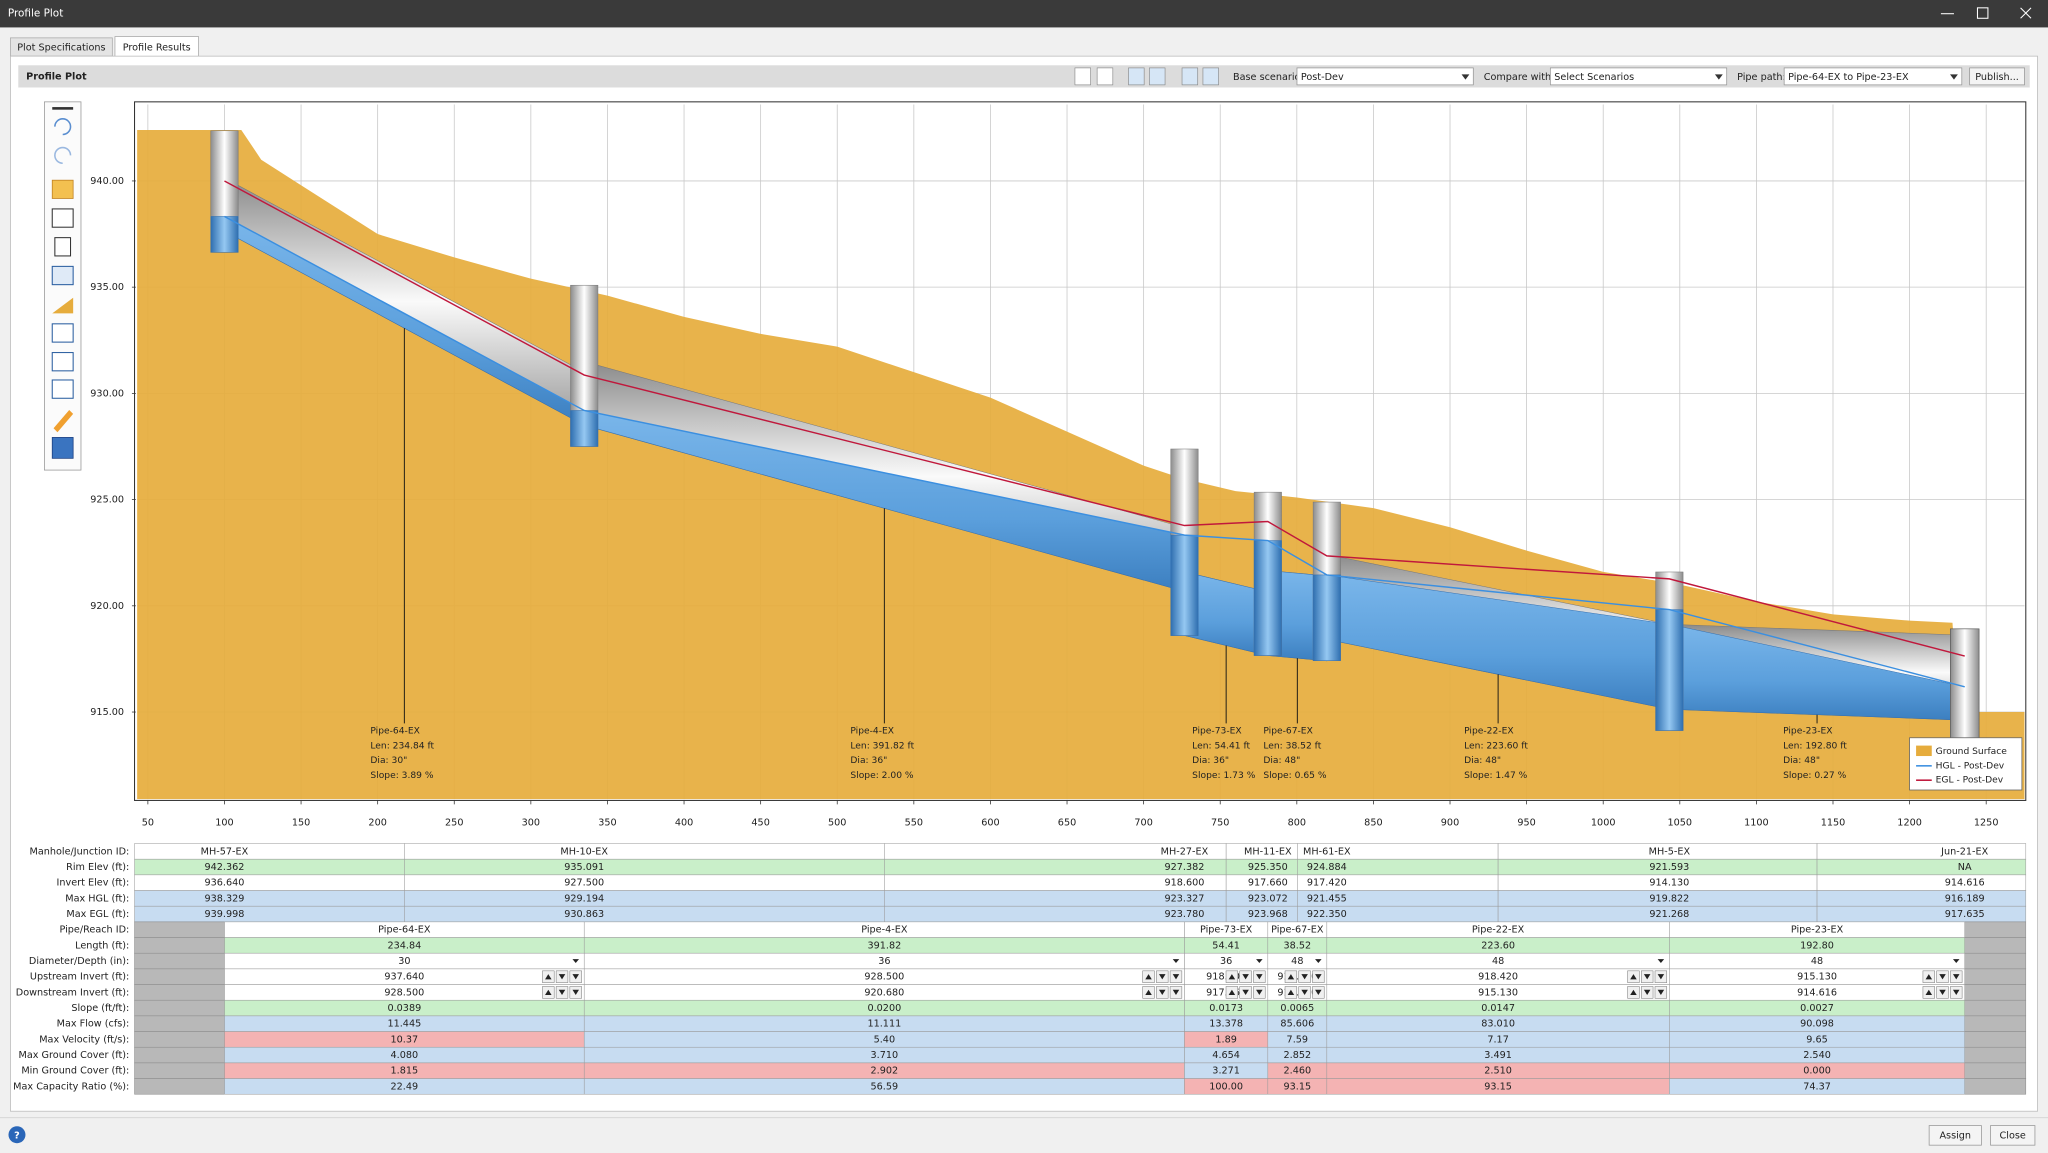 The width and height of the screenshot is (2048, 1153). What do you see at coordinates (1322, 77) in the screenshot?
I see `base-scenario-value: Post-Dev` at bounding box center [1322, 77].